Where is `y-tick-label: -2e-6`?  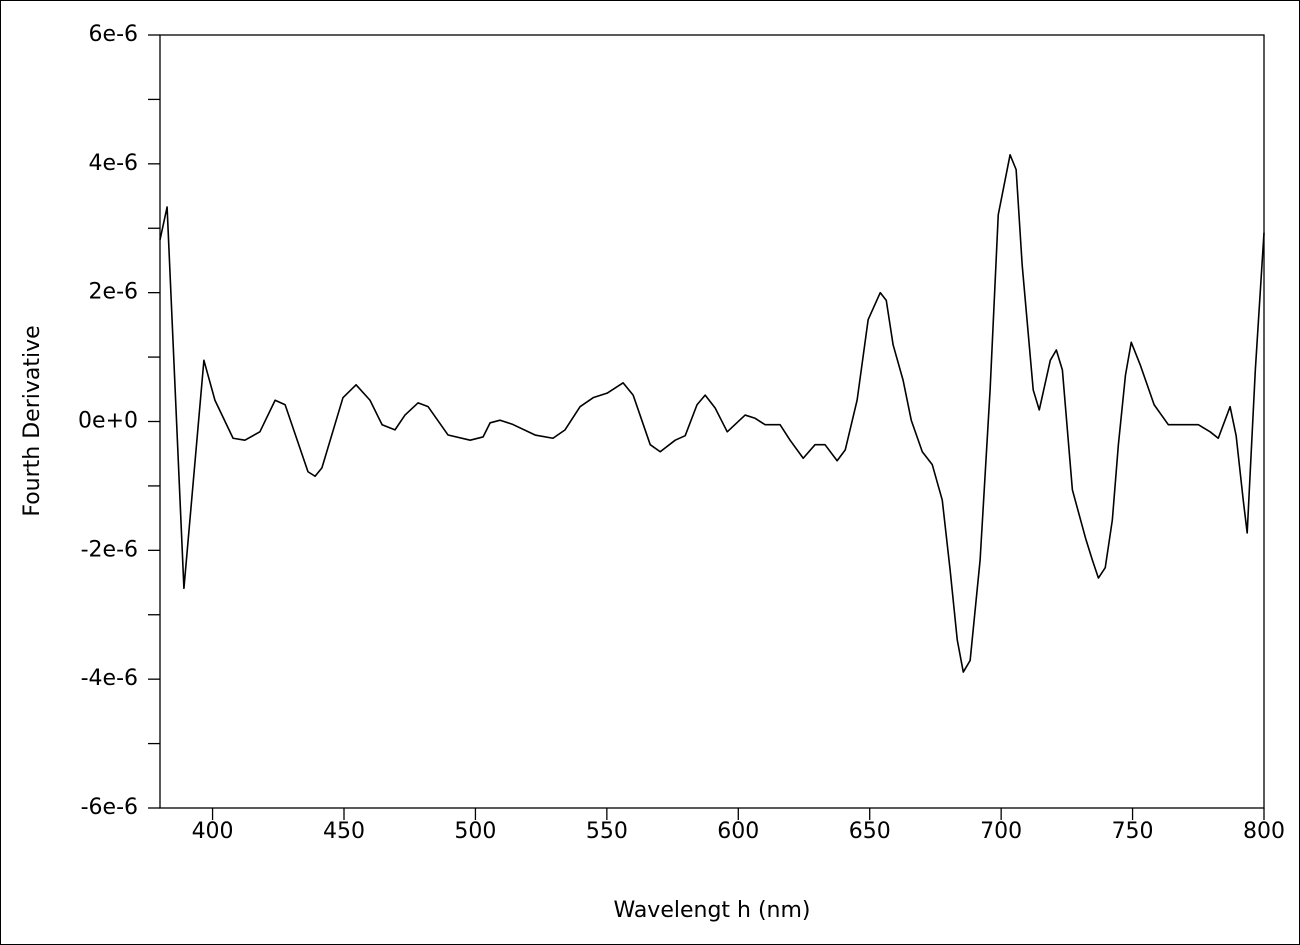 y-tick-label: -2e-6 is located at coordinates (109, 549).